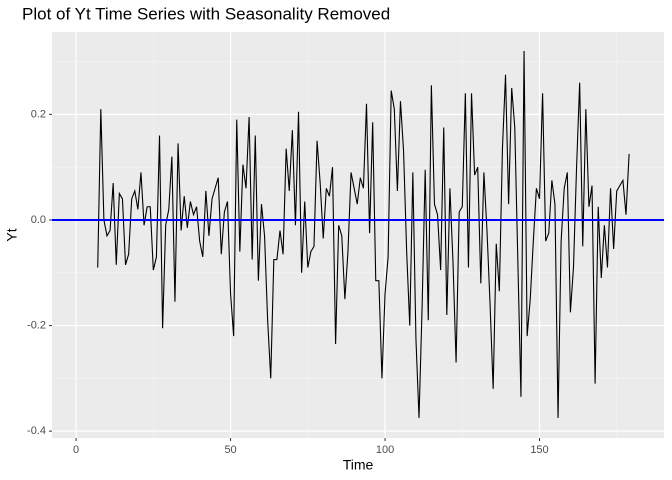 This screenshot has width=672, height=480. Describe the element at coordinates (230, 450) in the screenshot. I see `x-tick-label: 50` at that location.